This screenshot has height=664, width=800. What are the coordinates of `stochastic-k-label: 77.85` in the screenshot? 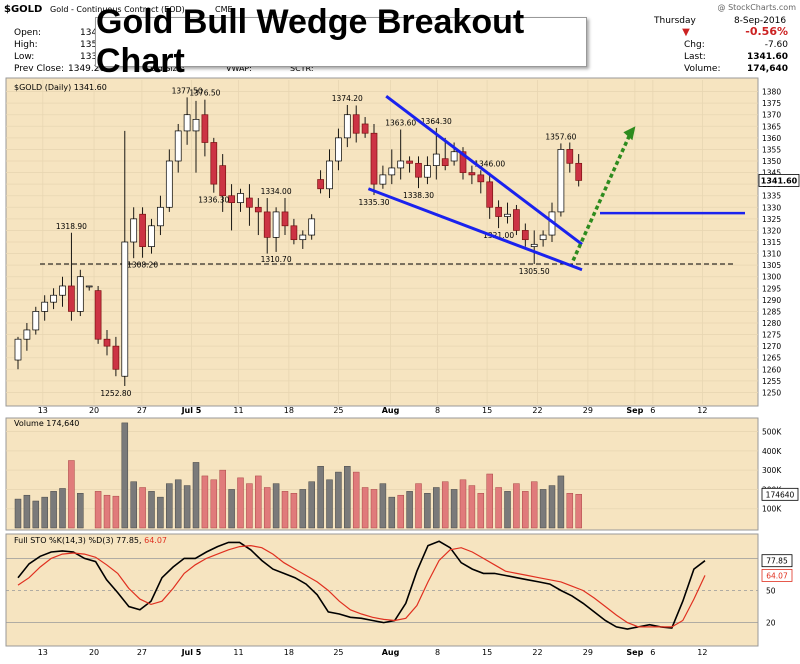 It's located at (777, 561).